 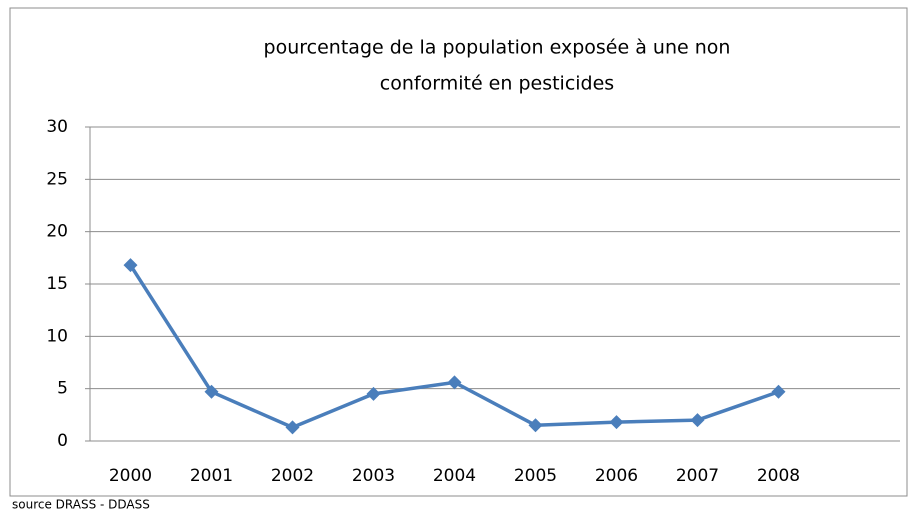 What do you see at coordinates (778, 476) in the screenshot?
I see `x-tick-label: 2008` at bounding box center [778, 476].